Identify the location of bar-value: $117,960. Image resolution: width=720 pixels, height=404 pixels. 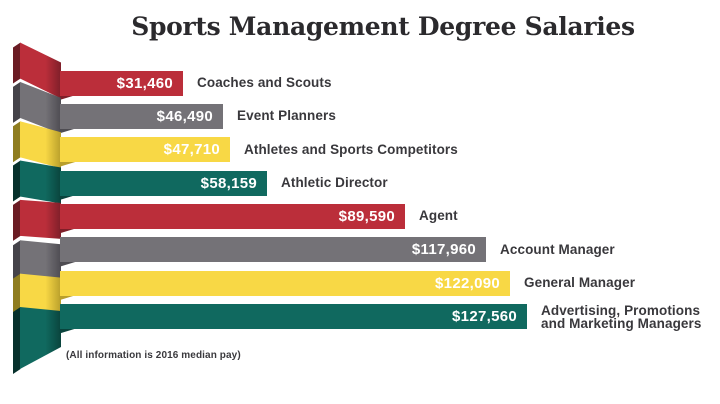
(443, 250).